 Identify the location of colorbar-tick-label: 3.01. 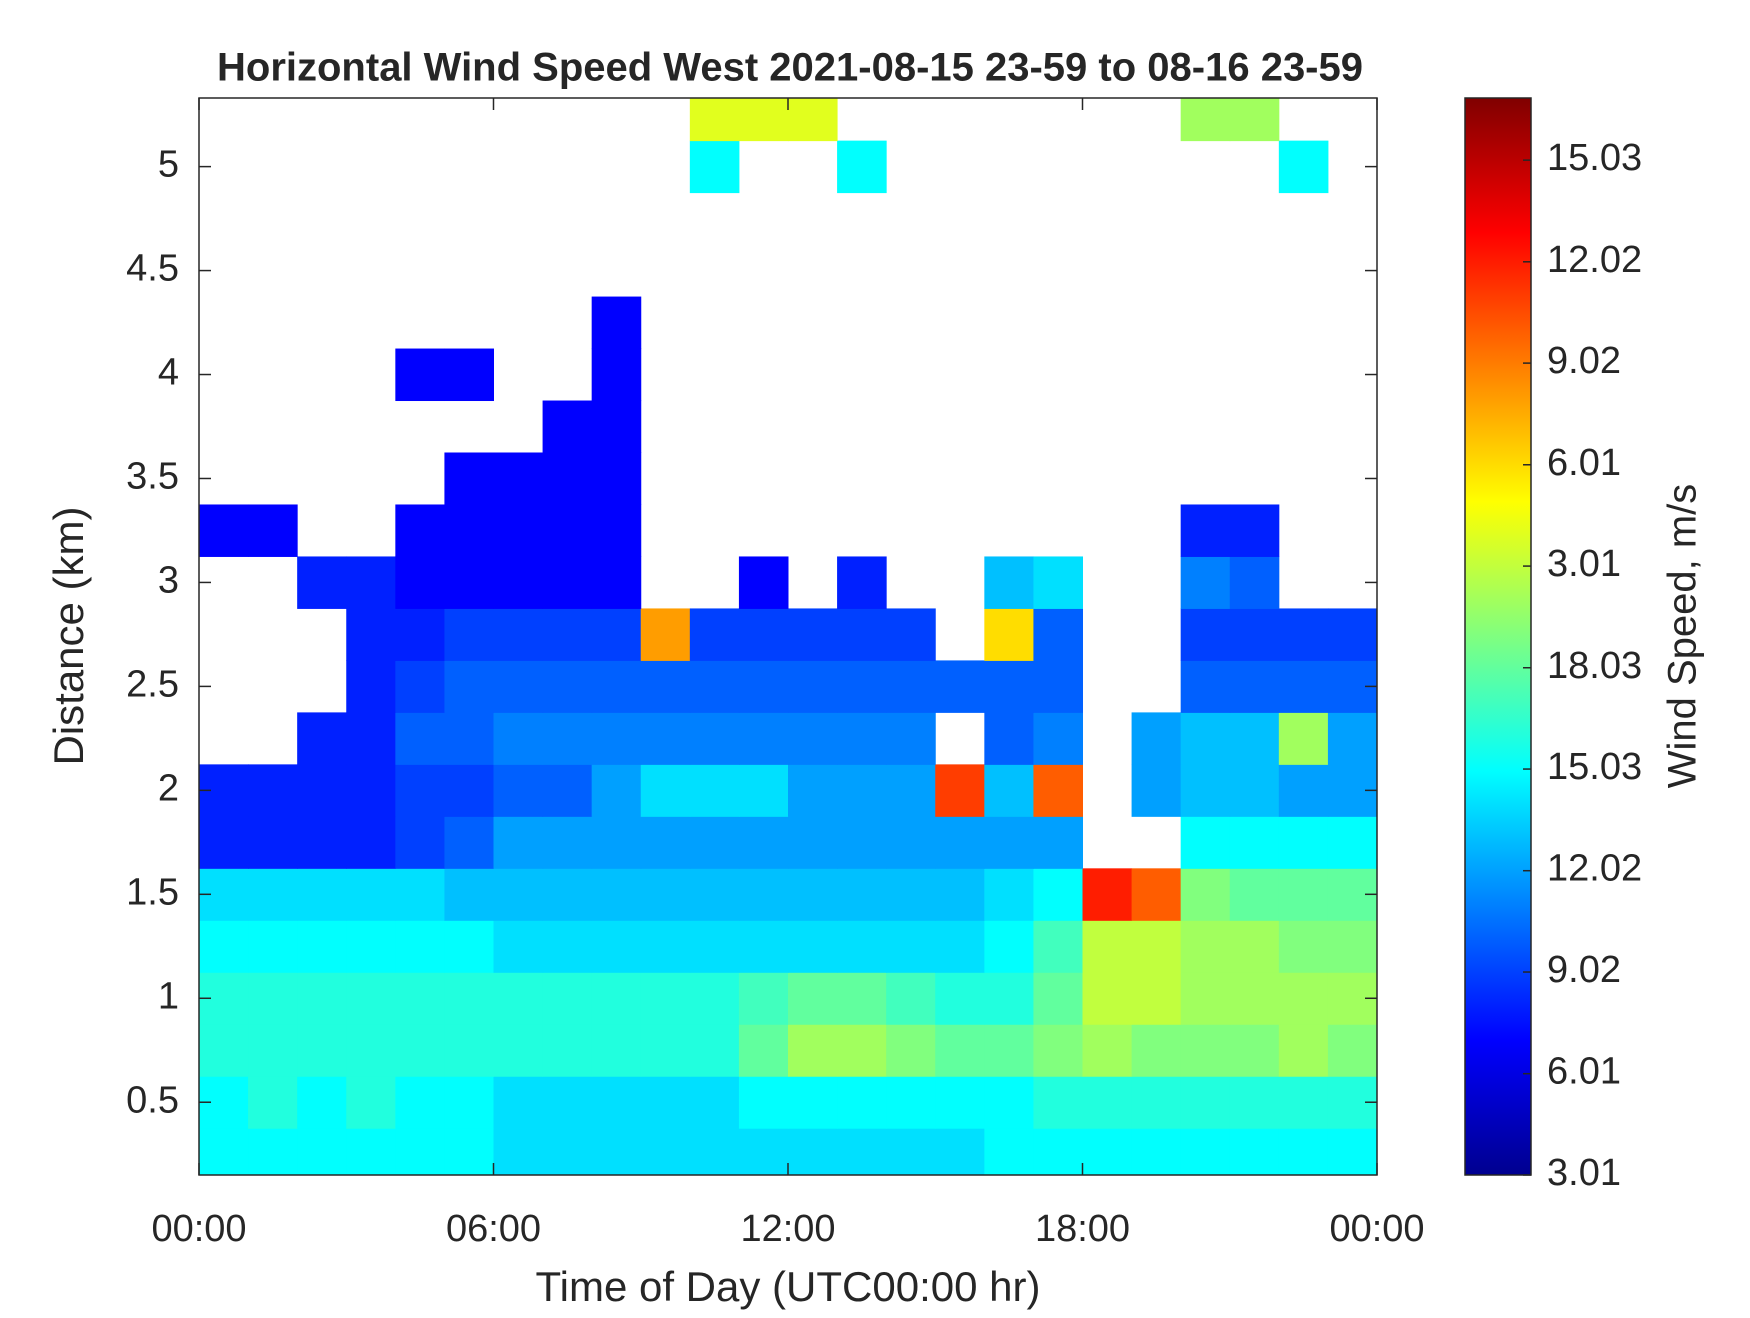
(1584, 1173).